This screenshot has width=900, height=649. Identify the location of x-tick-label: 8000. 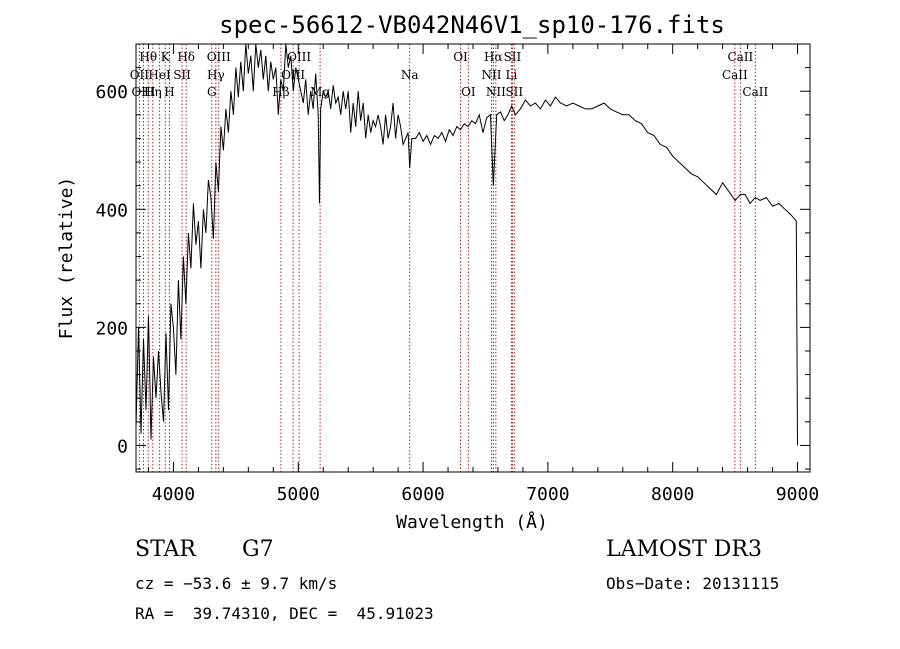
(672, 494).